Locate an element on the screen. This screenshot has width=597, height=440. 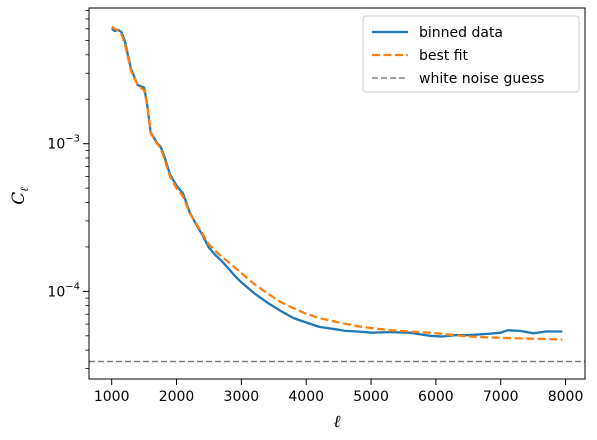
y-axis-label-group: Cℓ is located at coordinates (20, 196).